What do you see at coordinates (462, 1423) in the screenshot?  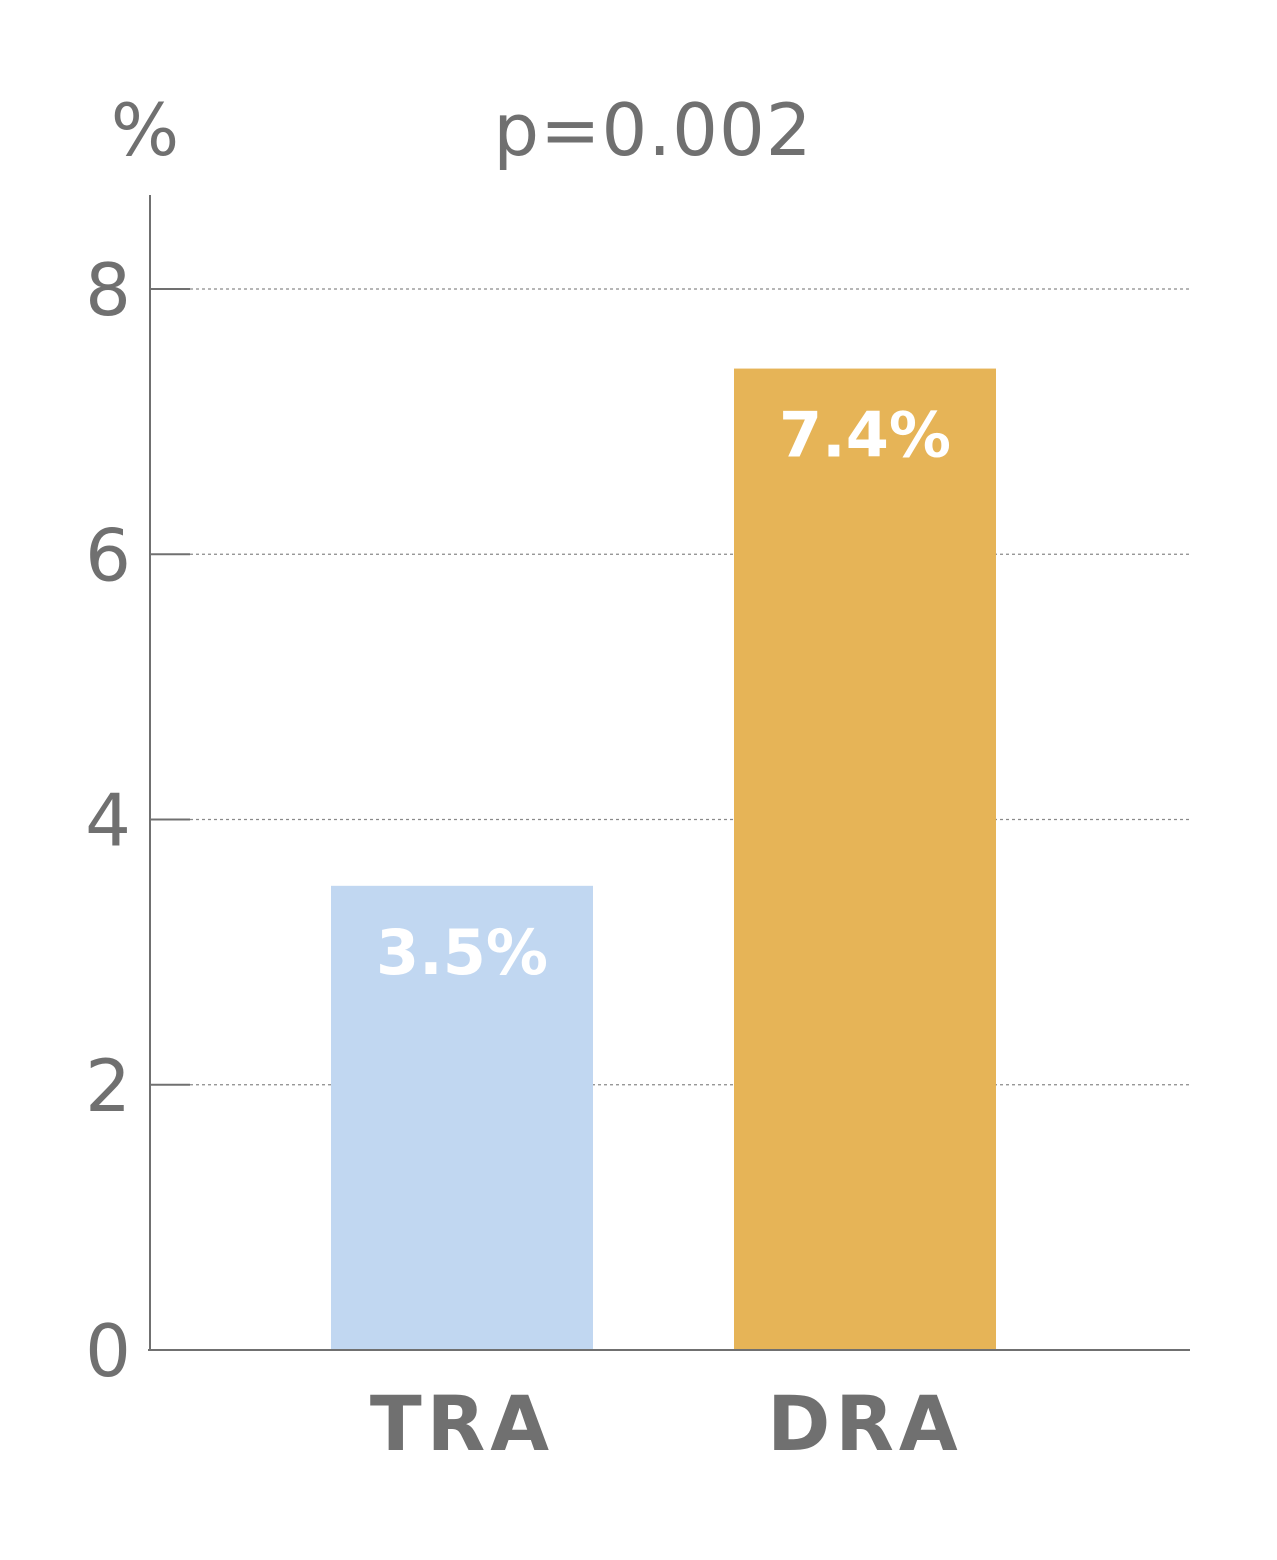 I see `x-category-label-tra: TRA` at bounding box center [462, 1423].